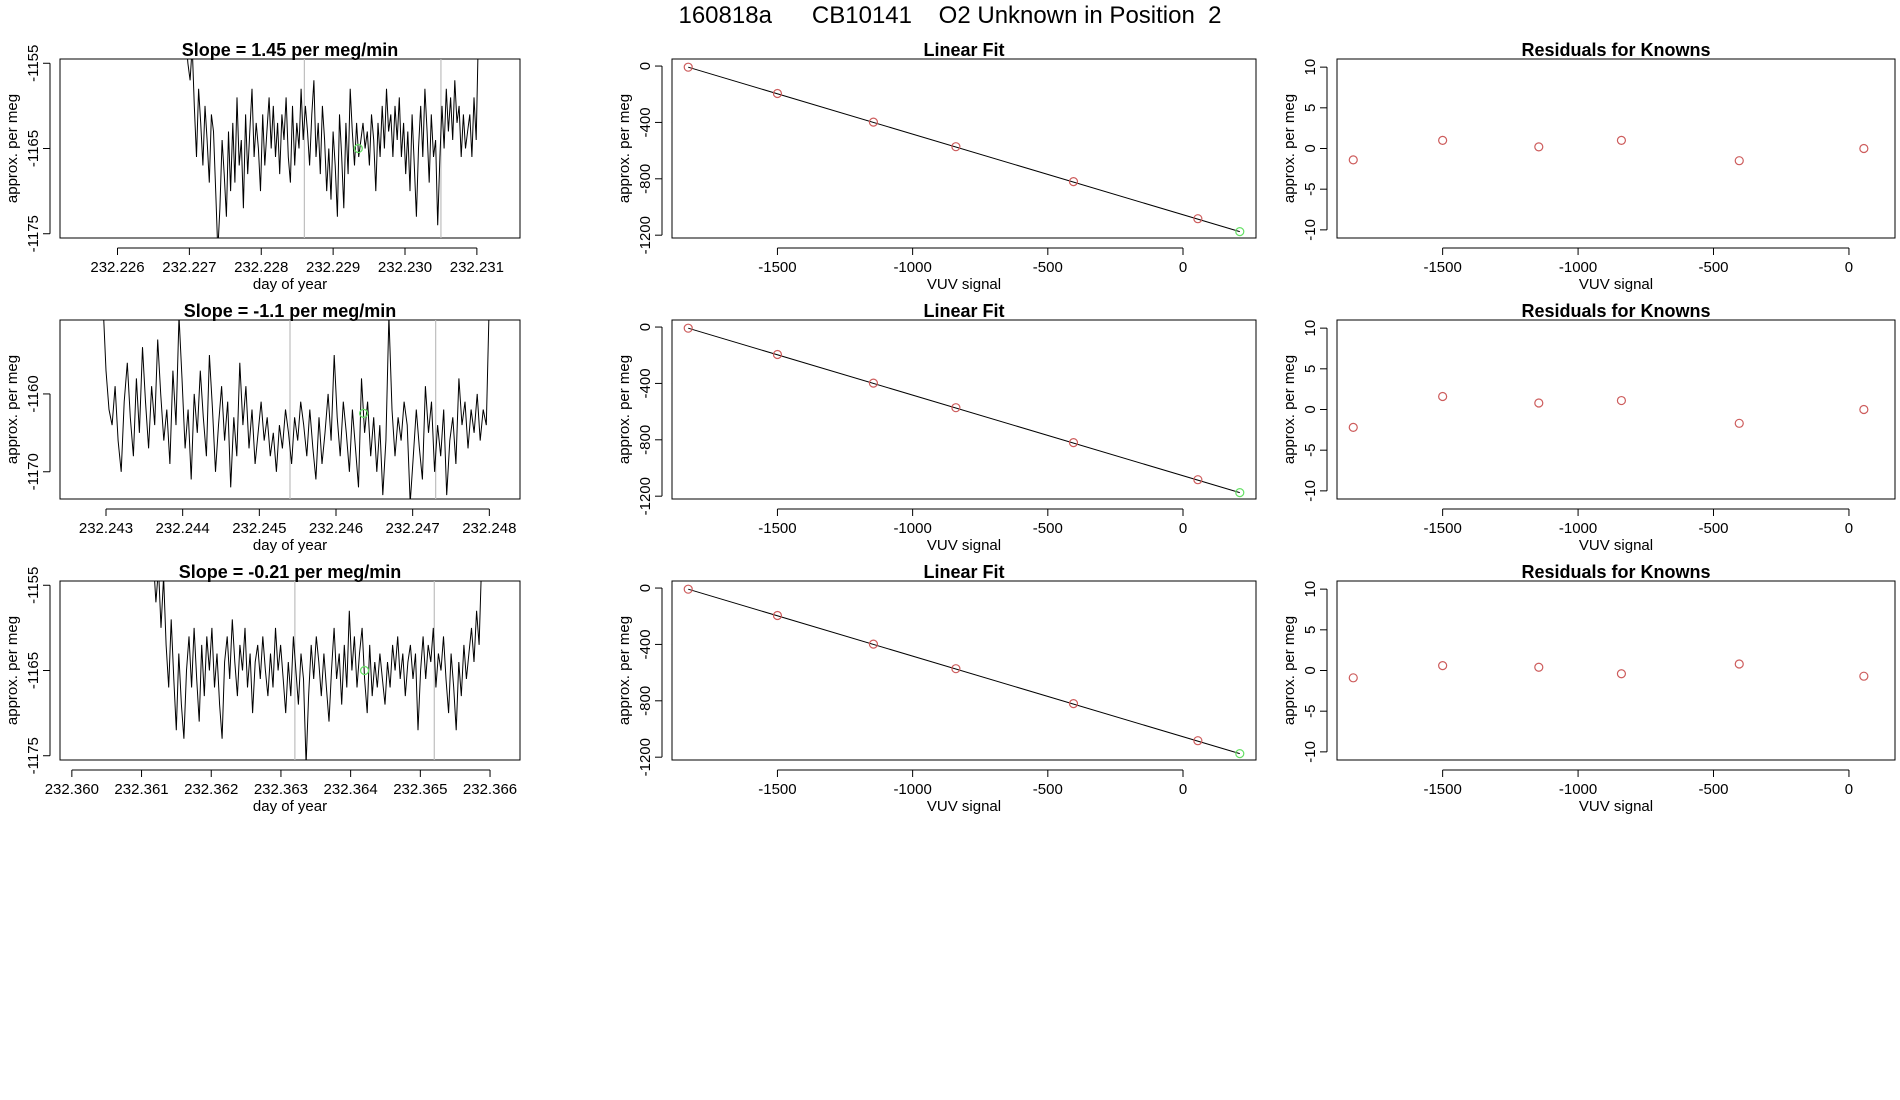 The image size is (1900, 1100). Describe the element at coordinates (950, 15) in the screenshot. I see `page-title: 160818a CB10141 O2 Unknown in Position 2` at that location.